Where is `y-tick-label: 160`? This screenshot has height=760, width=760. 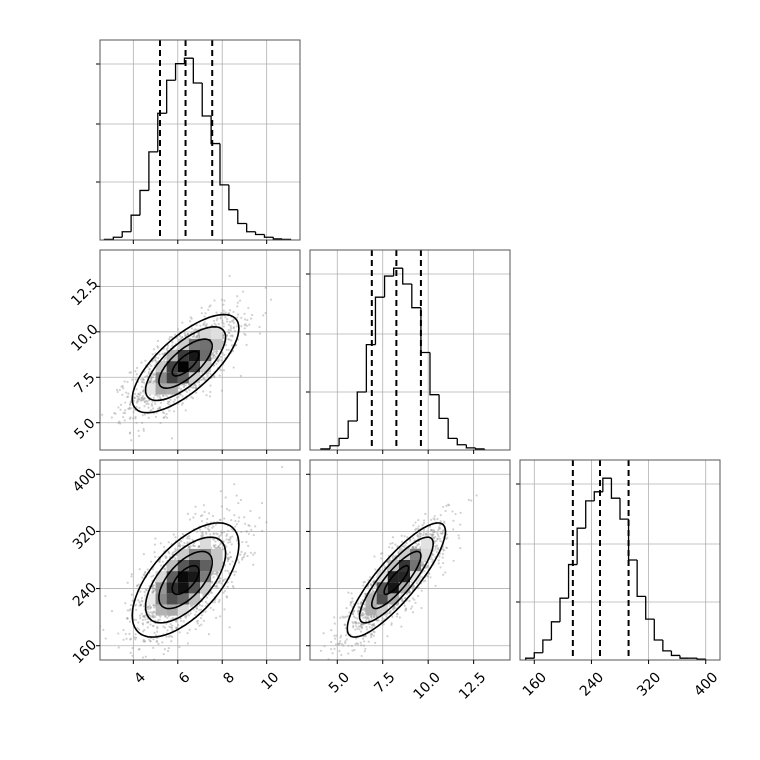
y-tick-label: 160 is located at coordinates (85, 652).